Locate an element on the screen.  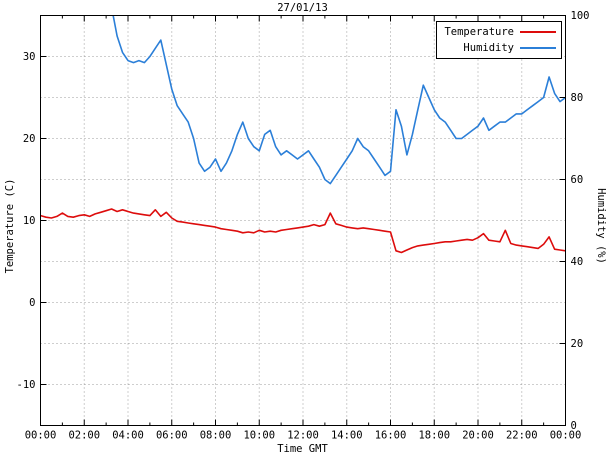
x-tick-label: 14:00 is located at coordinates (347, 436).